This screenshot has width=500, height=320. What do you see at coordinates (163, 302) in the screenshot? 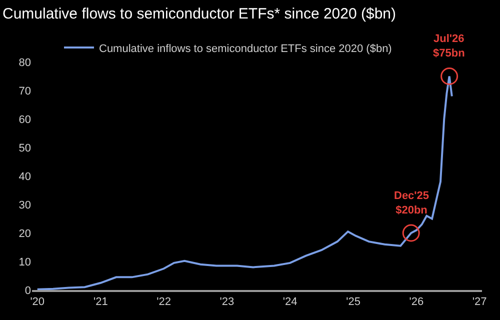
I see `x-tick-label: '22` at bounding box center [163, 302].